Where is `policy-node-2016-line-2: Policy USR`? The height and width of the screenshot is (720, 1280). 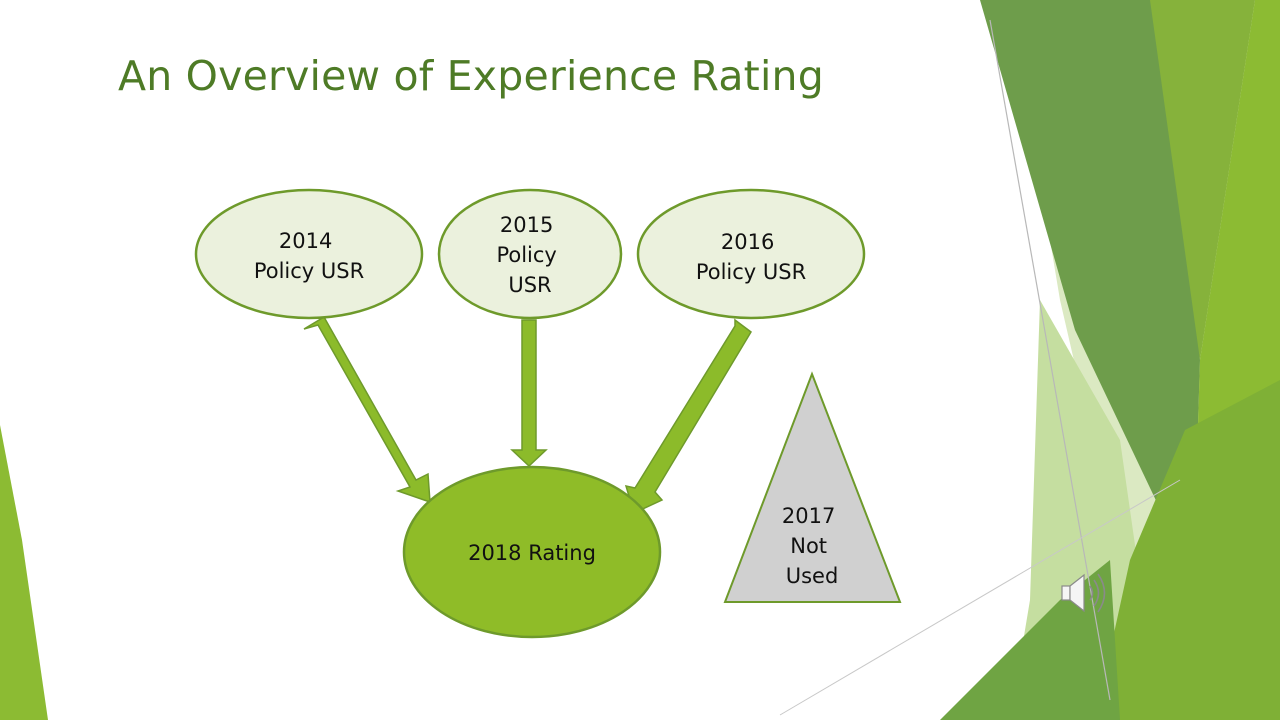
policy-node-2016-line-2: Policy USR is located at coordinates (751, 272).